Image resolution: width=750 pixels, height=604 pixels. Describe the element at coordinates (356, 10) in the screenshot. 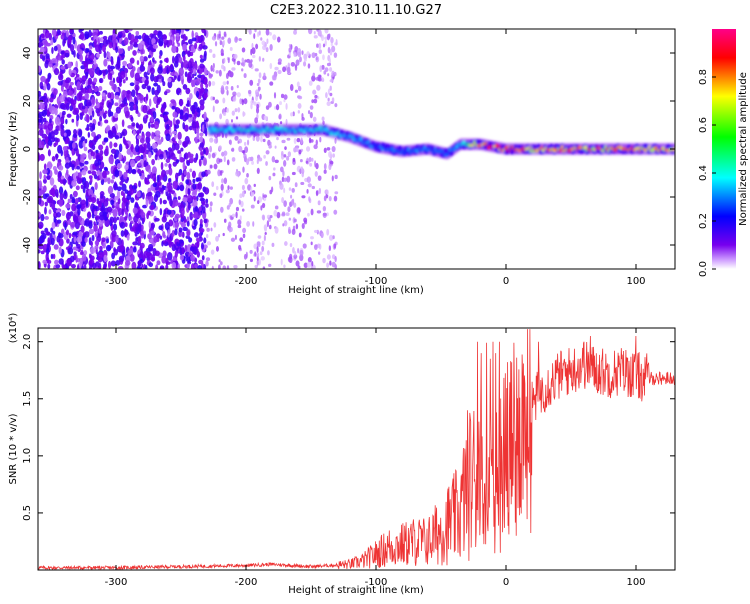

I see `figure-title: C2E3.2022.310.11.10.G27` at that location.